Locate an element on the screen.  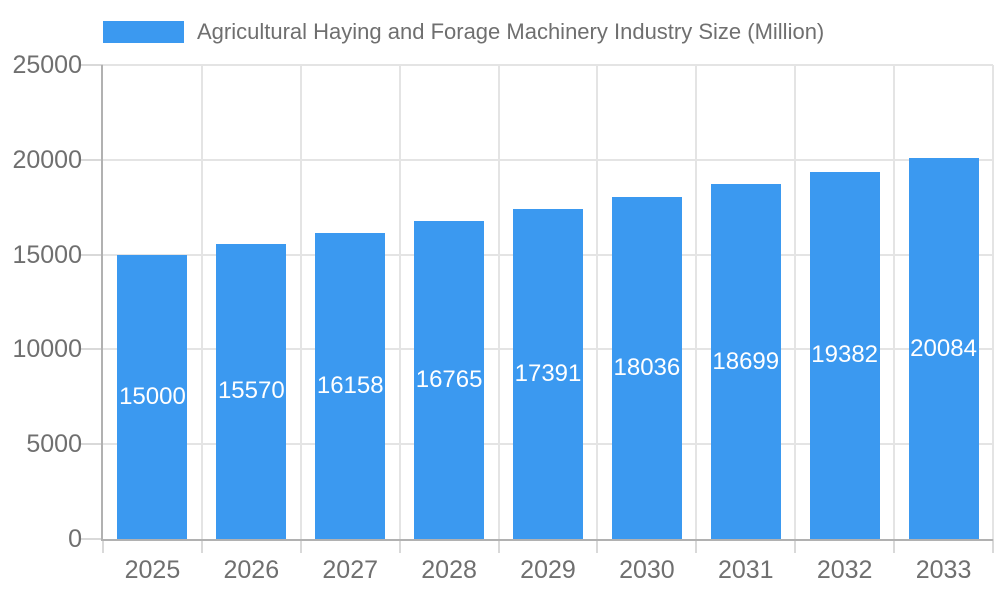
bar-value-label: 15570 is located at coordinates (251, 391).